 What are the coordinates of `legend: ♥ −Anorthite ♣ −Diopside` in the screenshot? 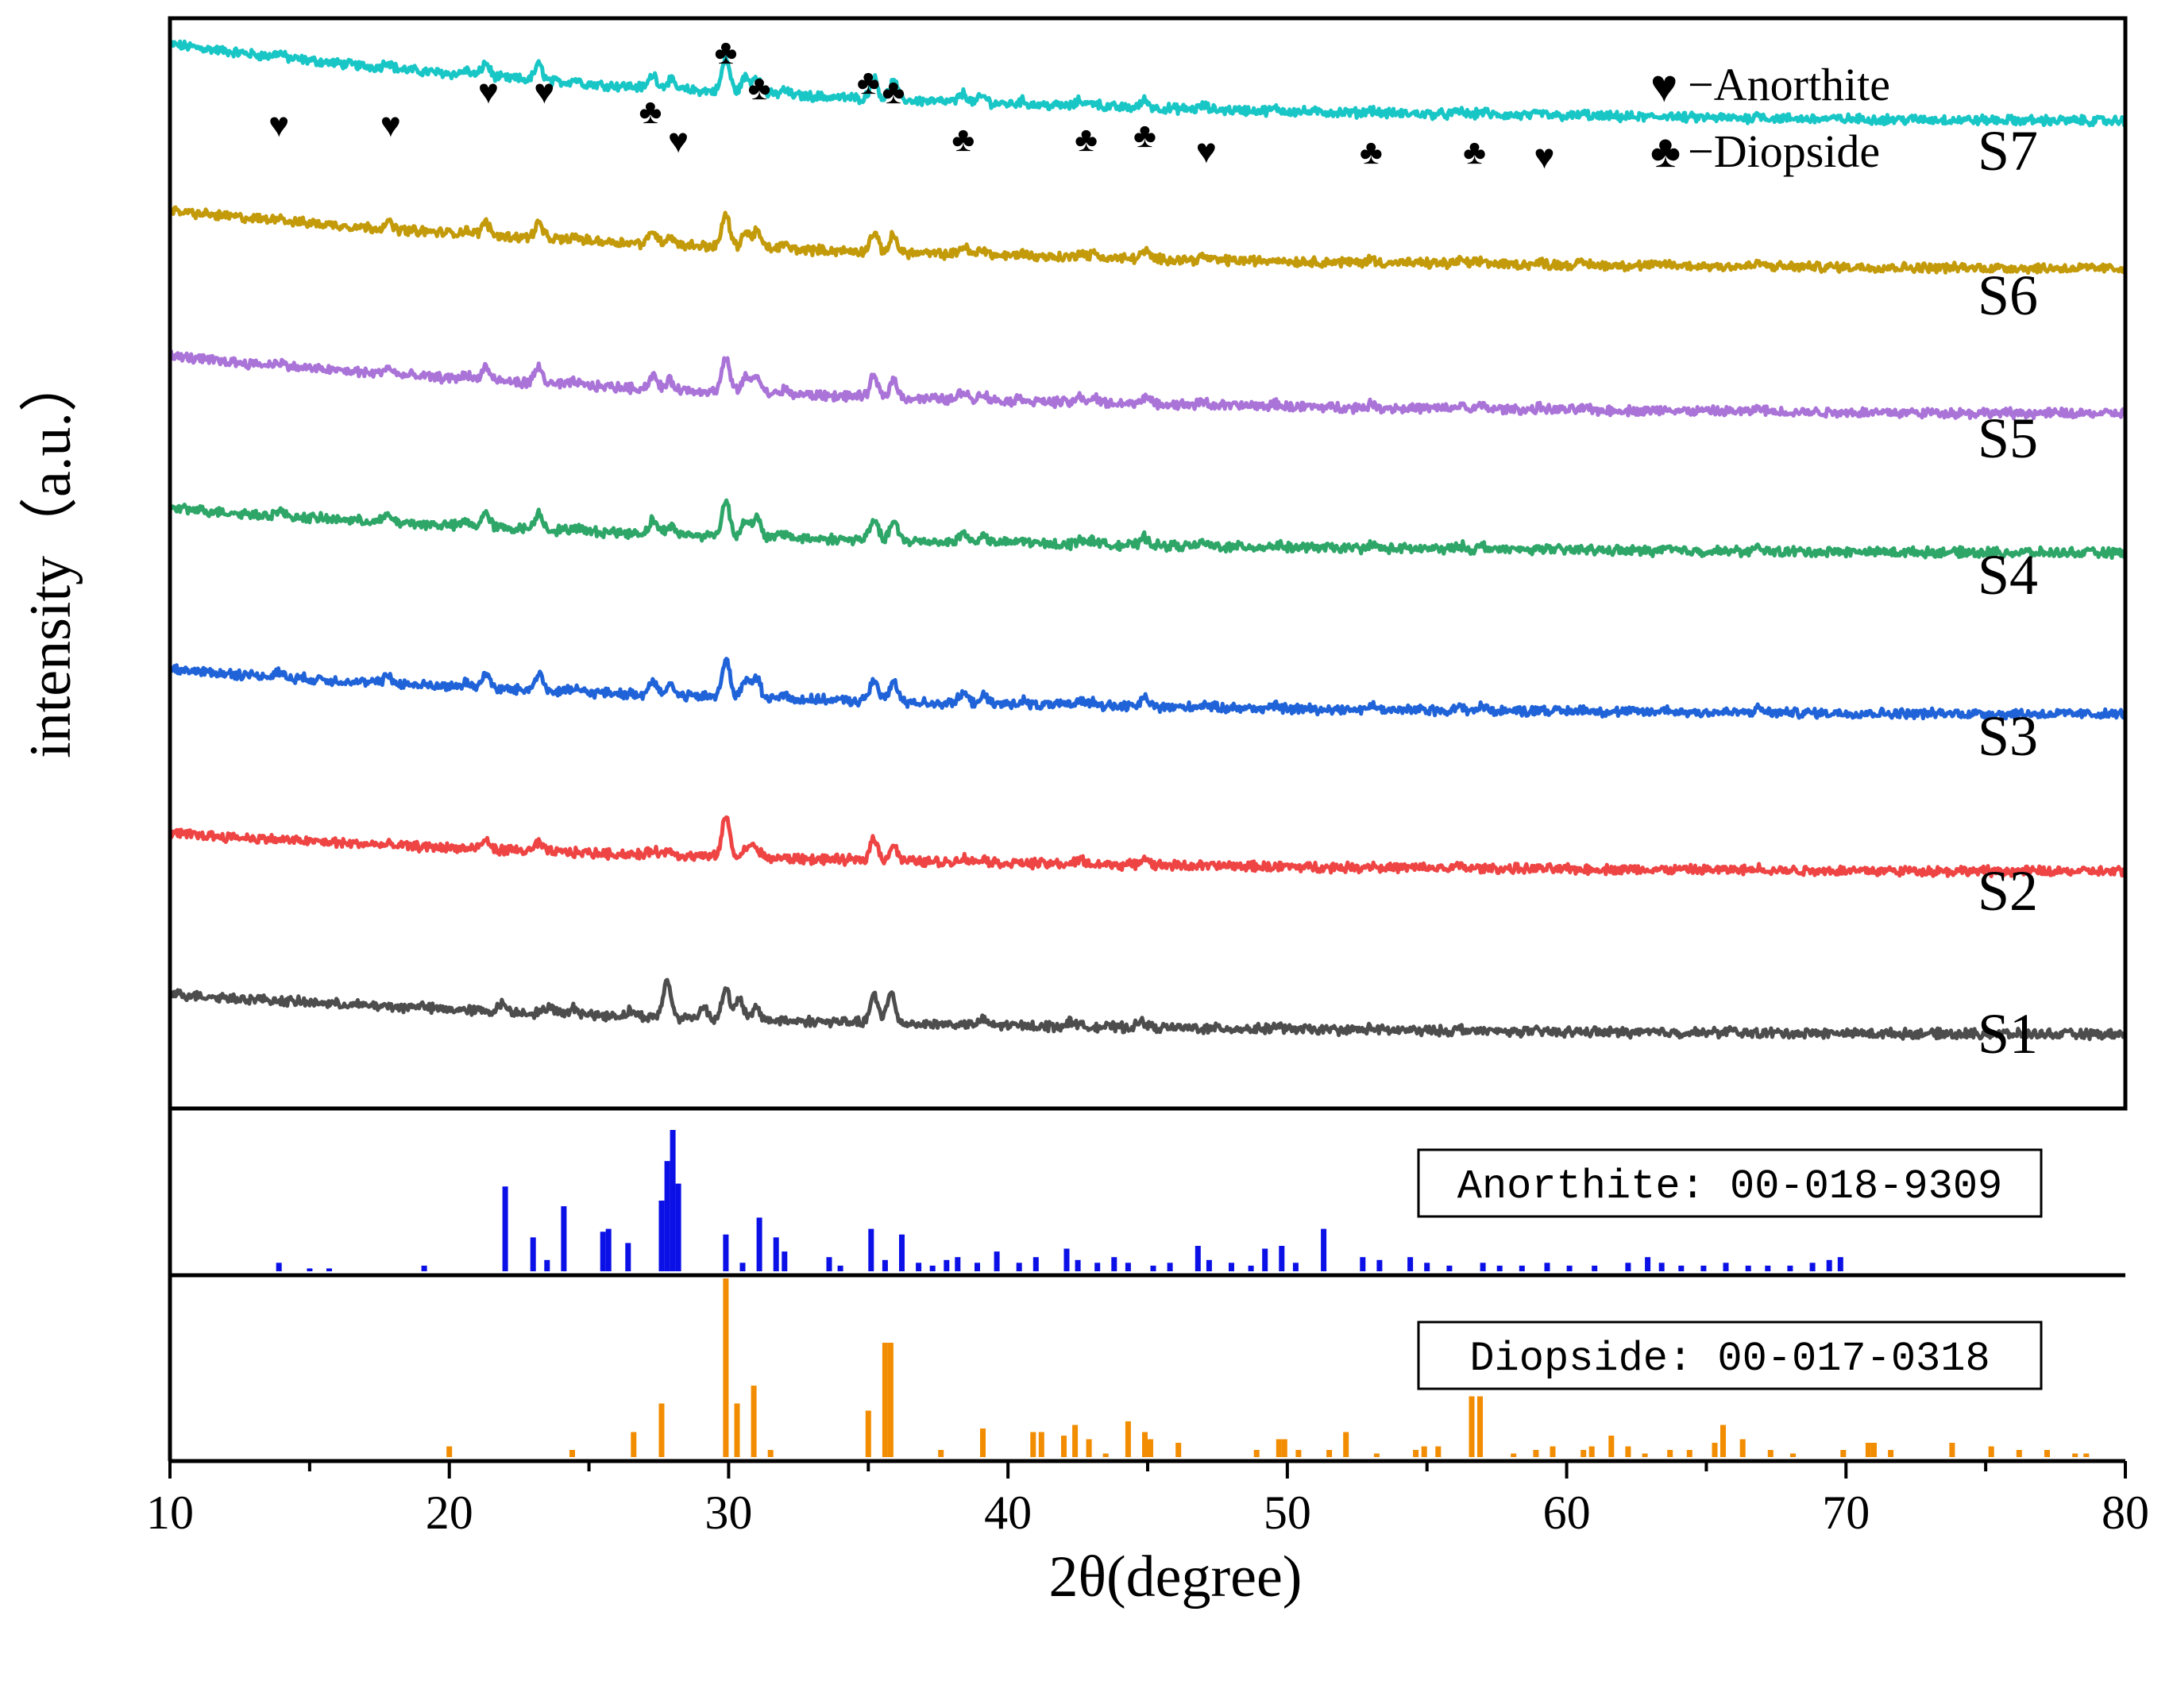 It's located at (1770, 118).